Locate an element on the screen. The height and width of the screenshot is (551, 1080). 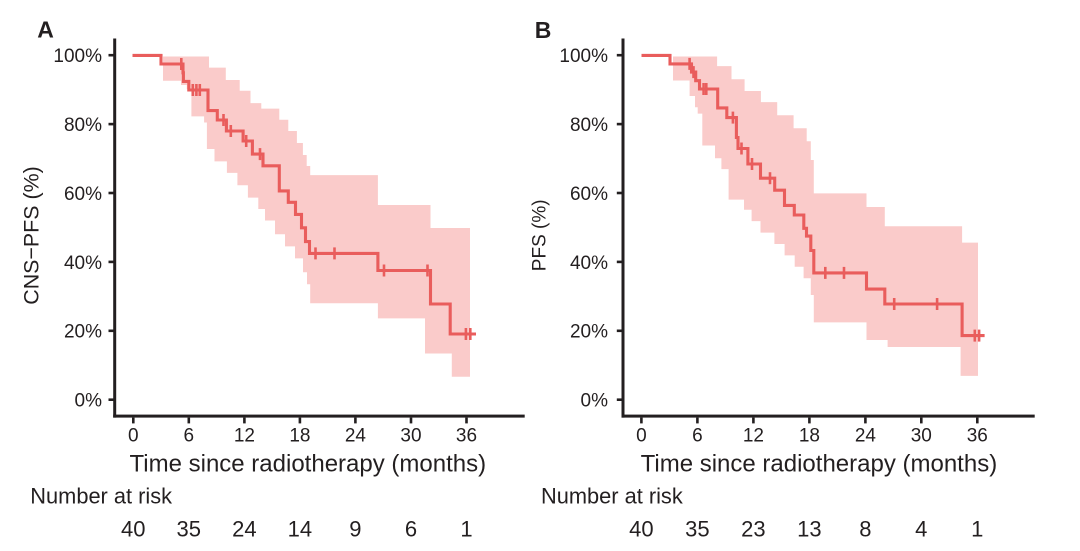
svg-text: 8 is located at coordinates (865, 529).